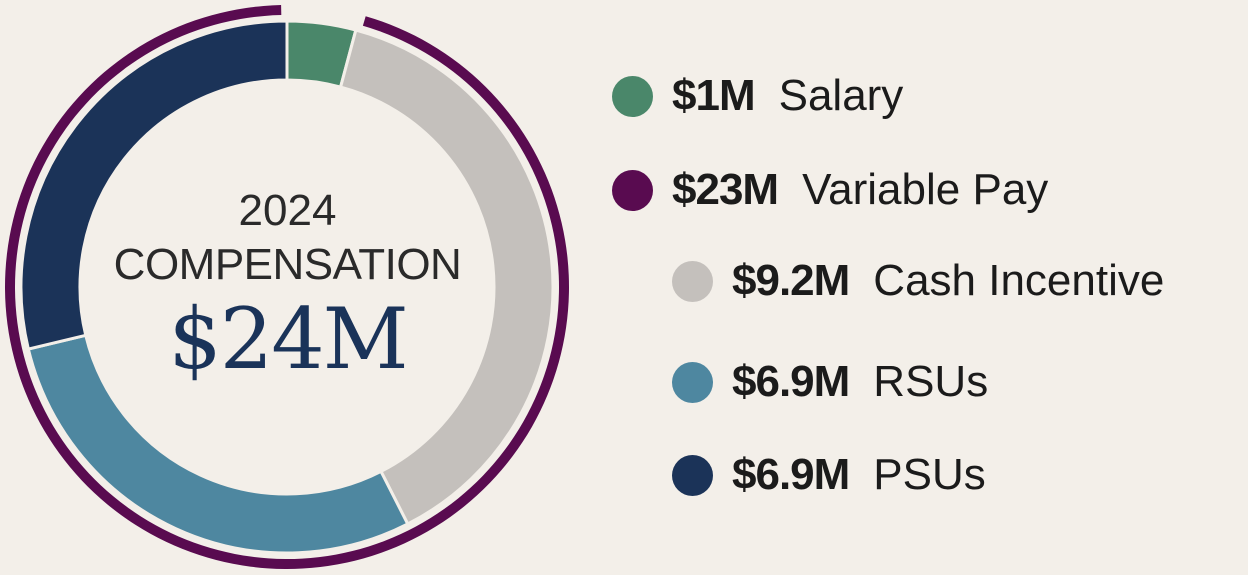 The image size is (1248, 575). Describe the element at coordinates (692, 281) in the screenshot. I see `legend-dot-cash-incentive` at that location.